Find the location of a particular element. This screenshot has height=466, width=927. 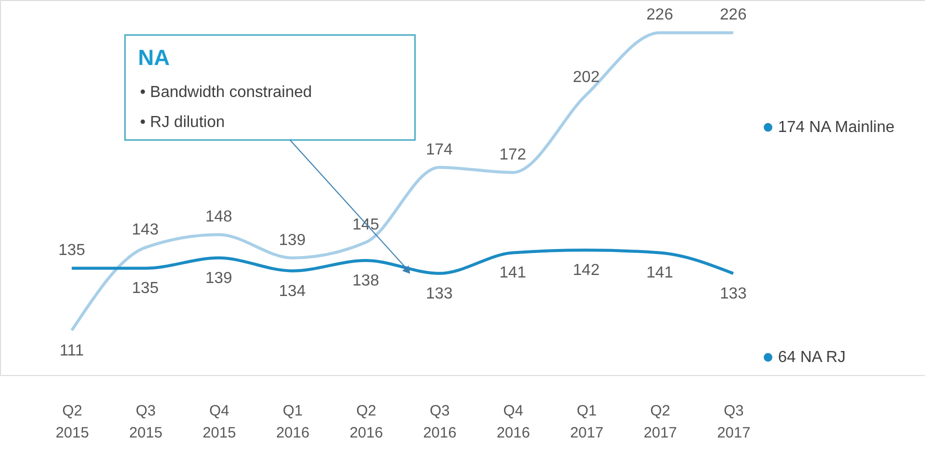

data-label: 172 is located at coordinates (512, 155).